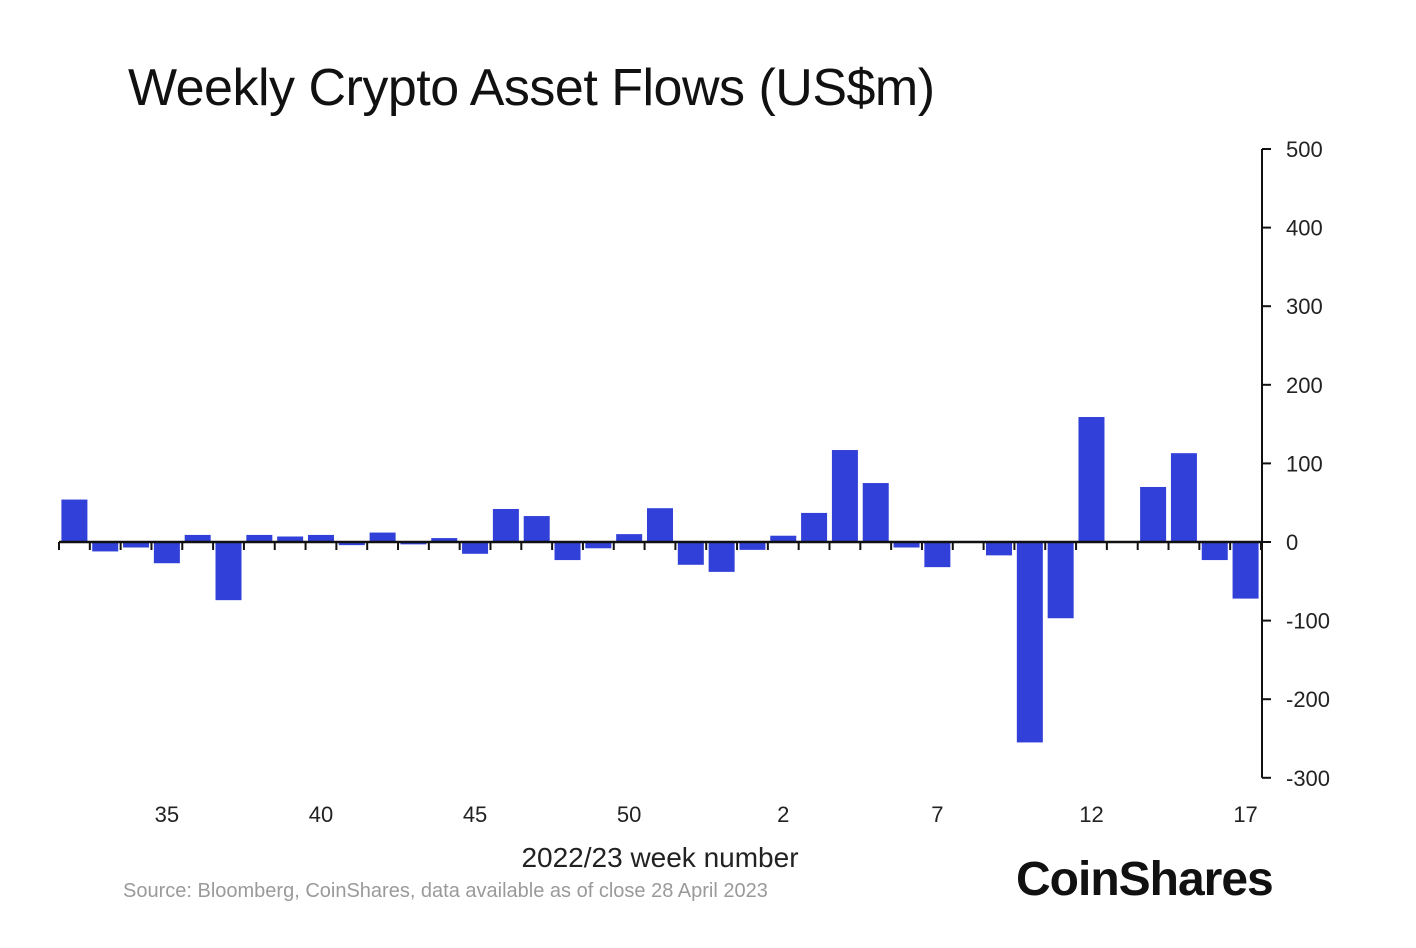 Image resolution: width=1416 pixels, height=948 pixels. Describe the element at coordinates (1091, 814) in the screenshot. I see `x-tick-label: 12` at that location.